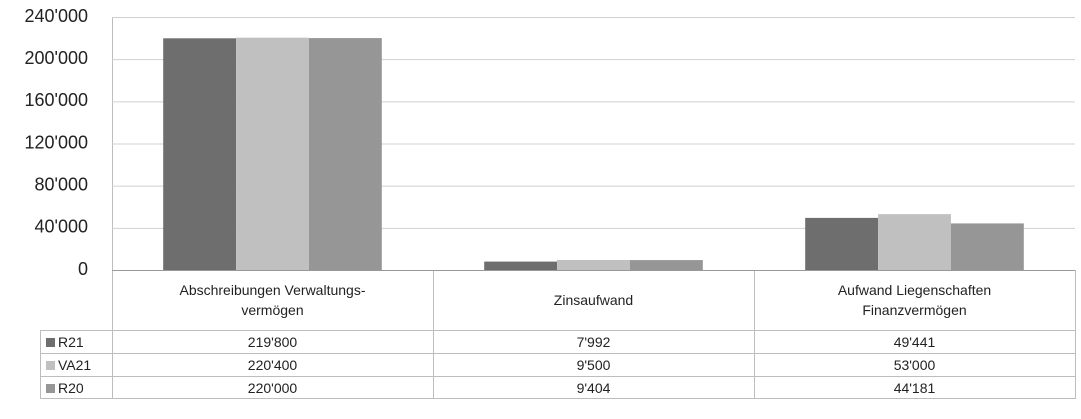 This screenshot has height=419, width=1081. I want to click on legend-entry: R21, so click(76, 342).